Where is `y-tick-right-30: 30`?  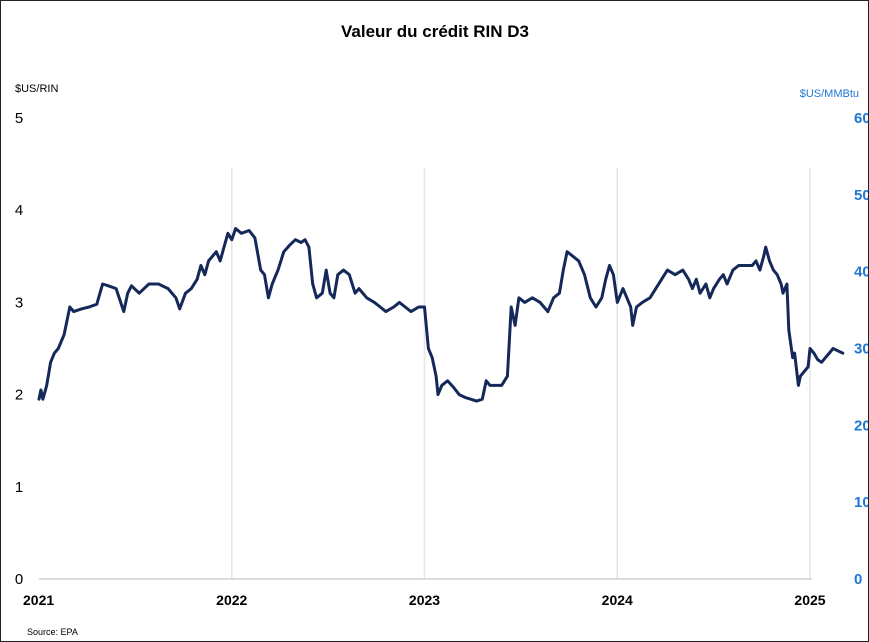 y-tick-right-30: 30 is located at coordinates (861, 349).